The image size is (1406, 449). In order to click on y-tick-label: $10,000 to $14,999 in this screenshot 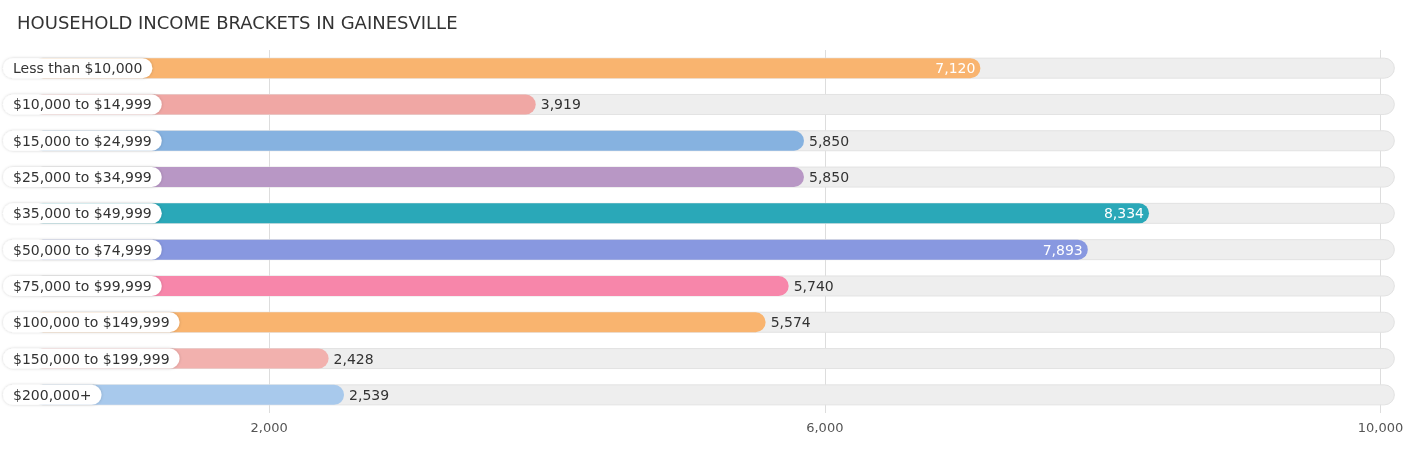, I will do `click(82, 104)`.